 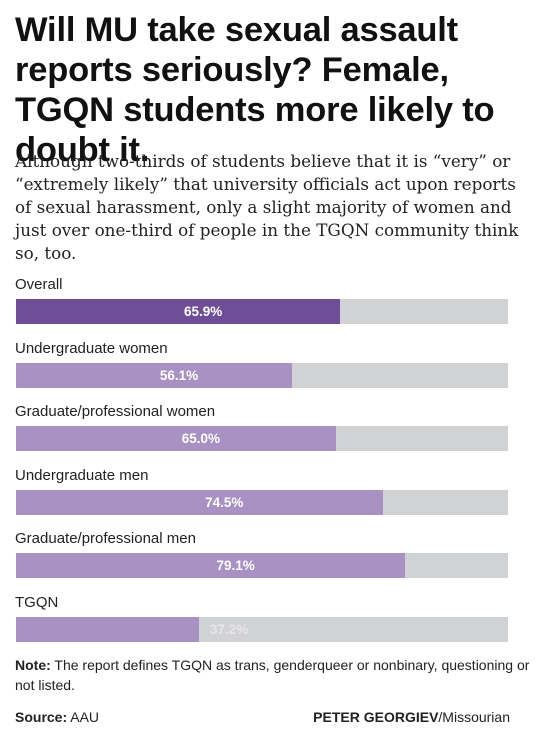 What do you see at coordinates (224, 502) in the screenshot?
I see `bar-value-label: 74.5%` at bounding box center [224, 502].